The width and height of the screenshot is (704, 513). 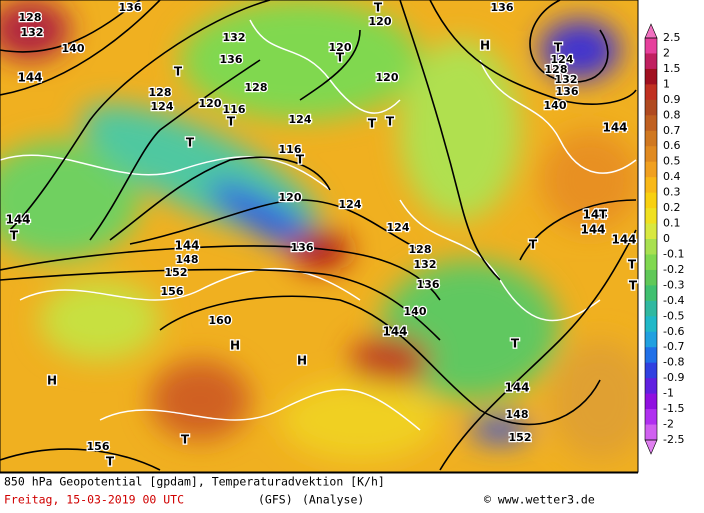 What do you see at coordinates (672, 161) in the screenshot?
I see `colorbar-label: 0.5` at bounding box center [672, 161].